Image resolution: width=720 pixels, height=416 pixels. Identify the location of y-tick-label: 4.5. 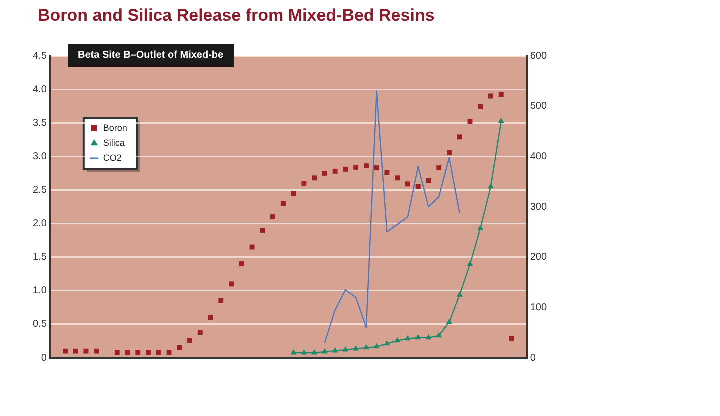
(40, 56).